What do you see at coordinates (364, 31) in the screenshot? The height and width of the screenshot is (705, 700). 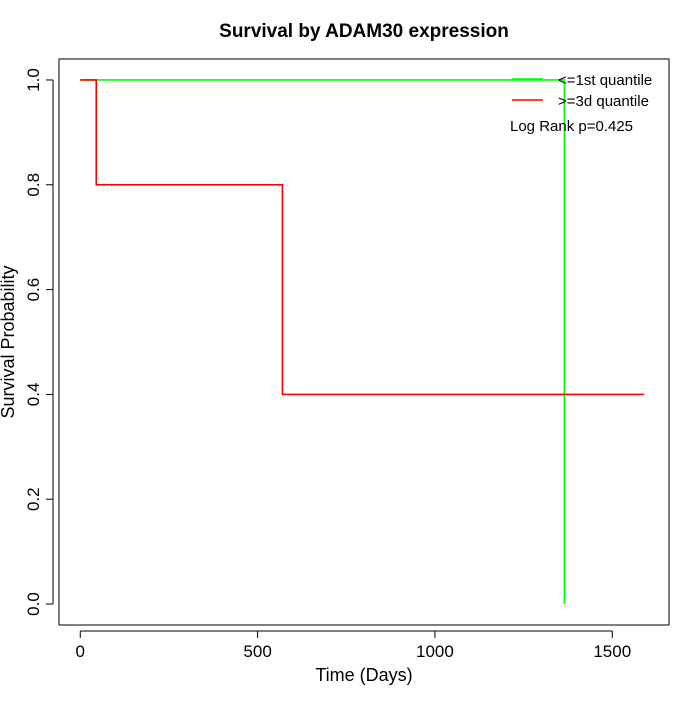 I see `chart-title: Survival by ADAM30 expression` at bounding box center [364, 31].